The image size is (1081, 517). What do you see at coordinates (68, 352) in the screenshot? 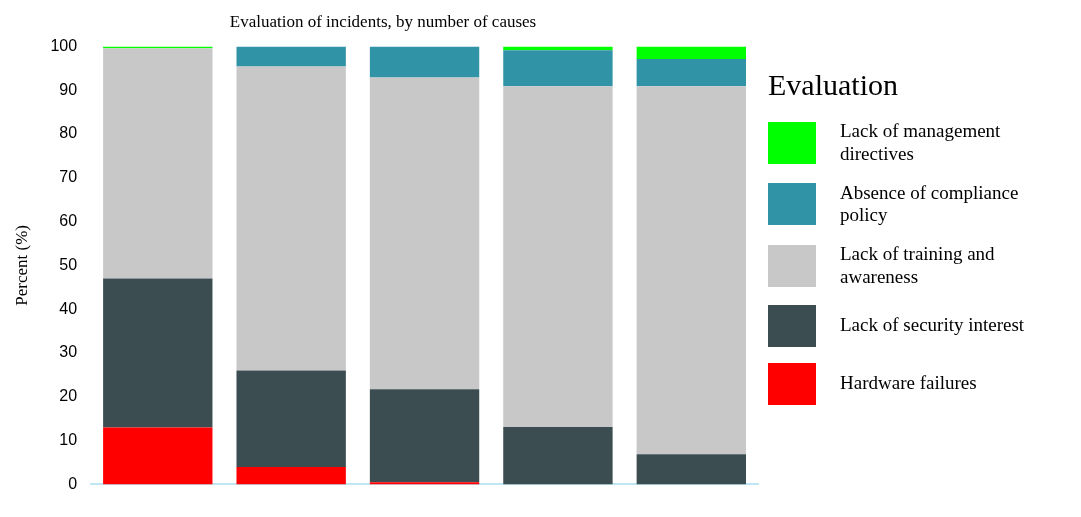
I see `y-tick-label: 30` at bounding box center [68, 352].